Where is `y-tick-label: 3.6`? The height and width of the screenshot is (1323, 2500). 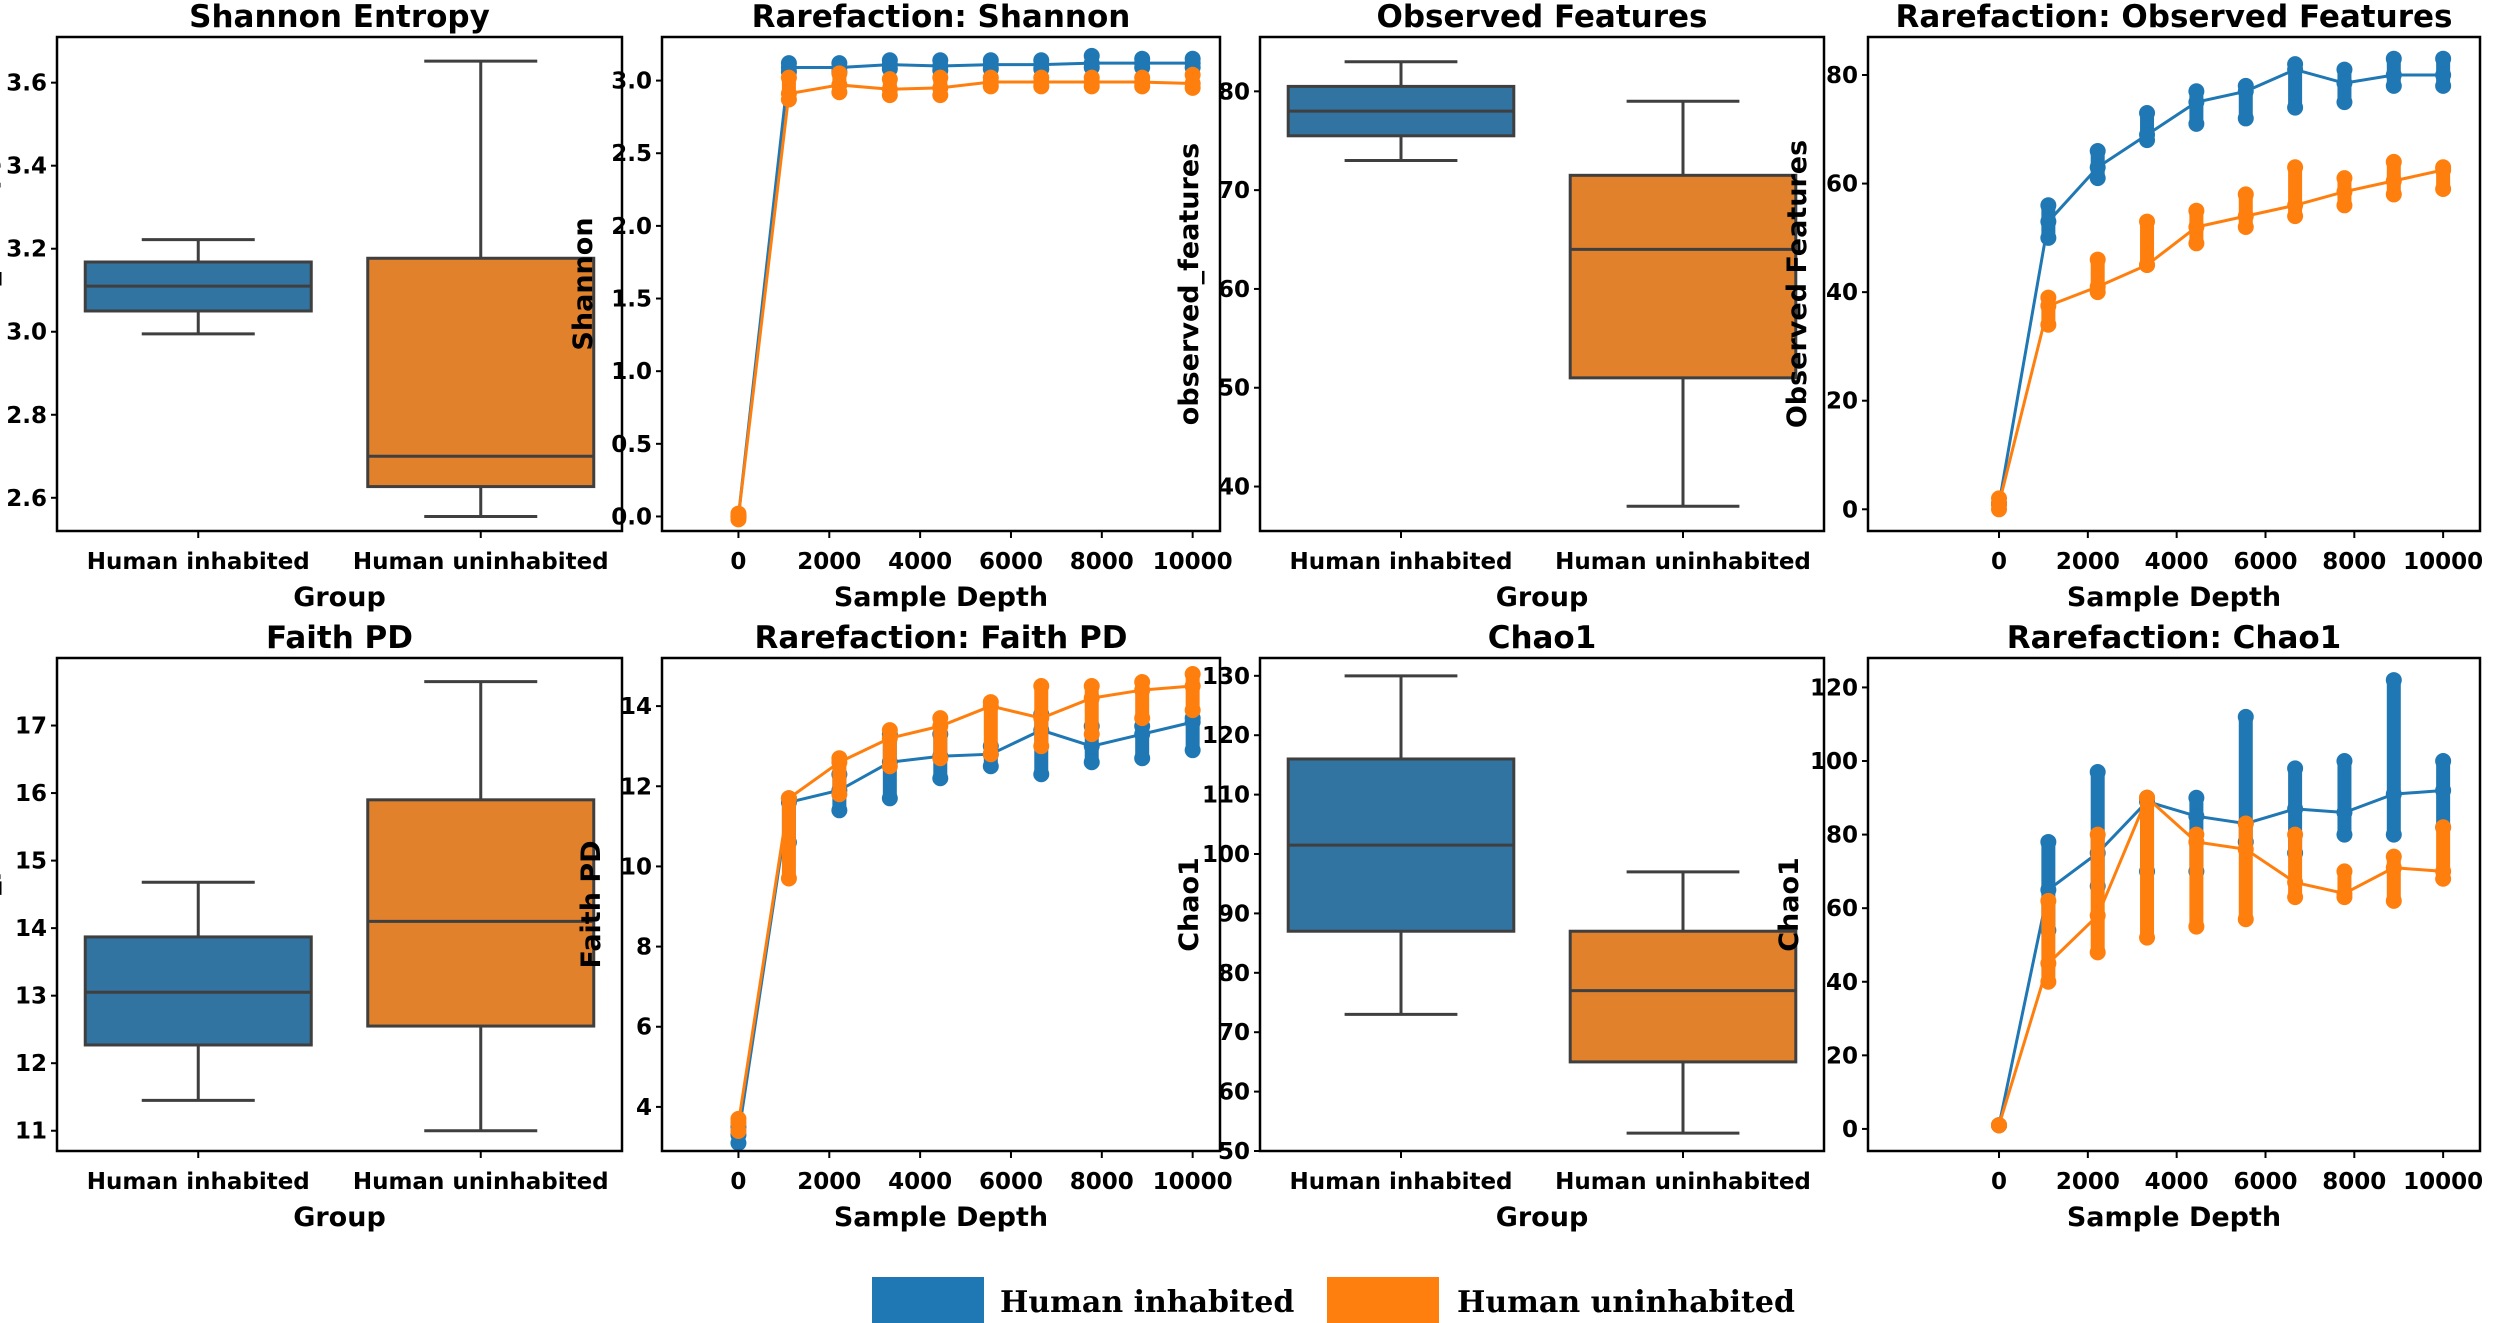
y-tick-label: 3.6 is located at coordinates (26, 84).